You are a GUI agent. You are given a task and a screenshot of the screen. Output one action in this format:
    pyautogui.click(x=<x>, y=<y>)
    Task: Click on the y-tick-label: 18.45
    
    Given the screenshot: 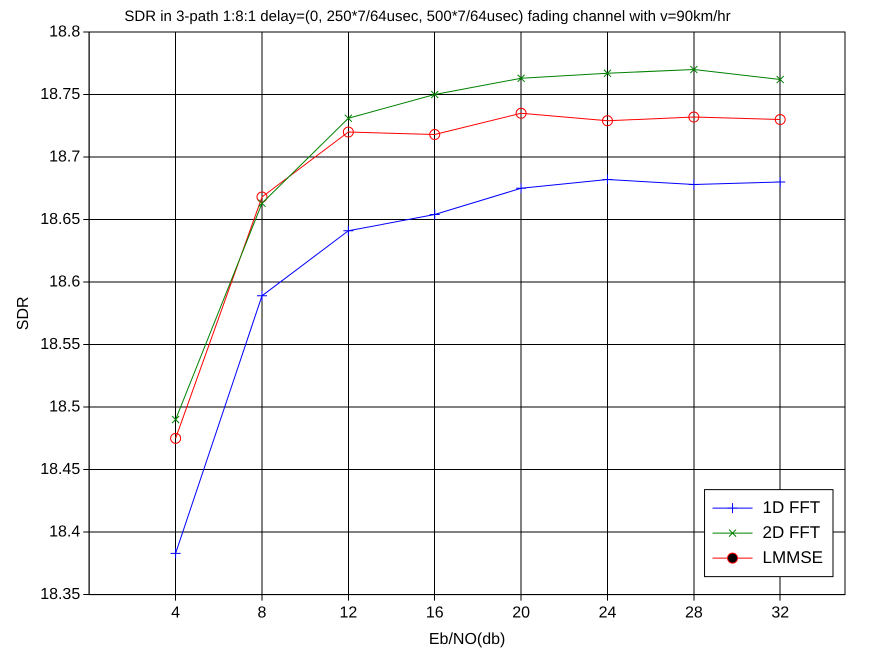 What is the action you would take?
    pyautogui.click(x=60, y=469)
    